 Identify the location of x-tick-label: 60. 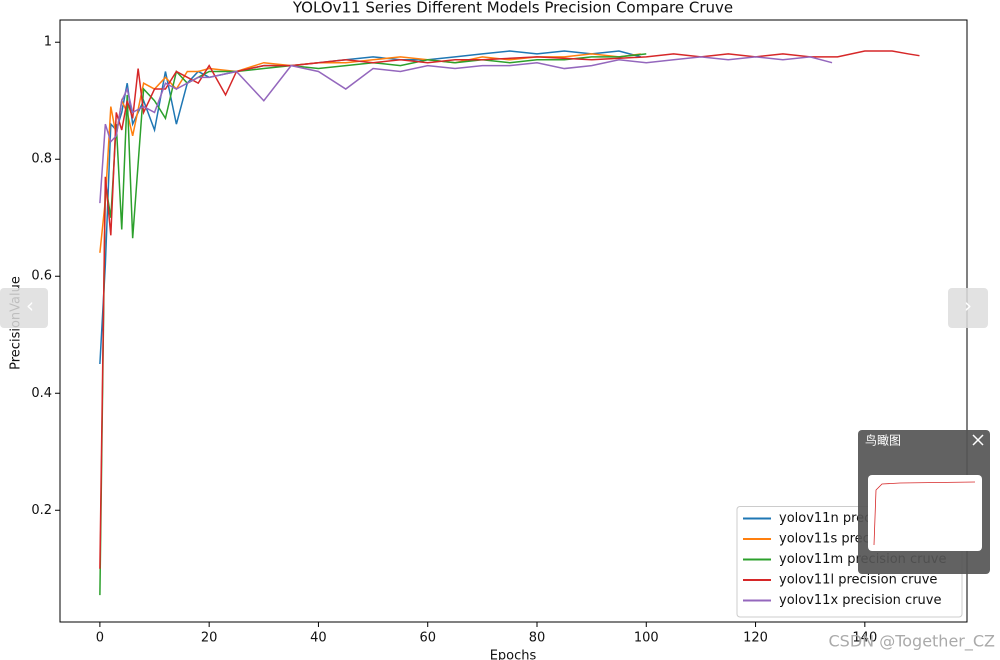
(427, 638).